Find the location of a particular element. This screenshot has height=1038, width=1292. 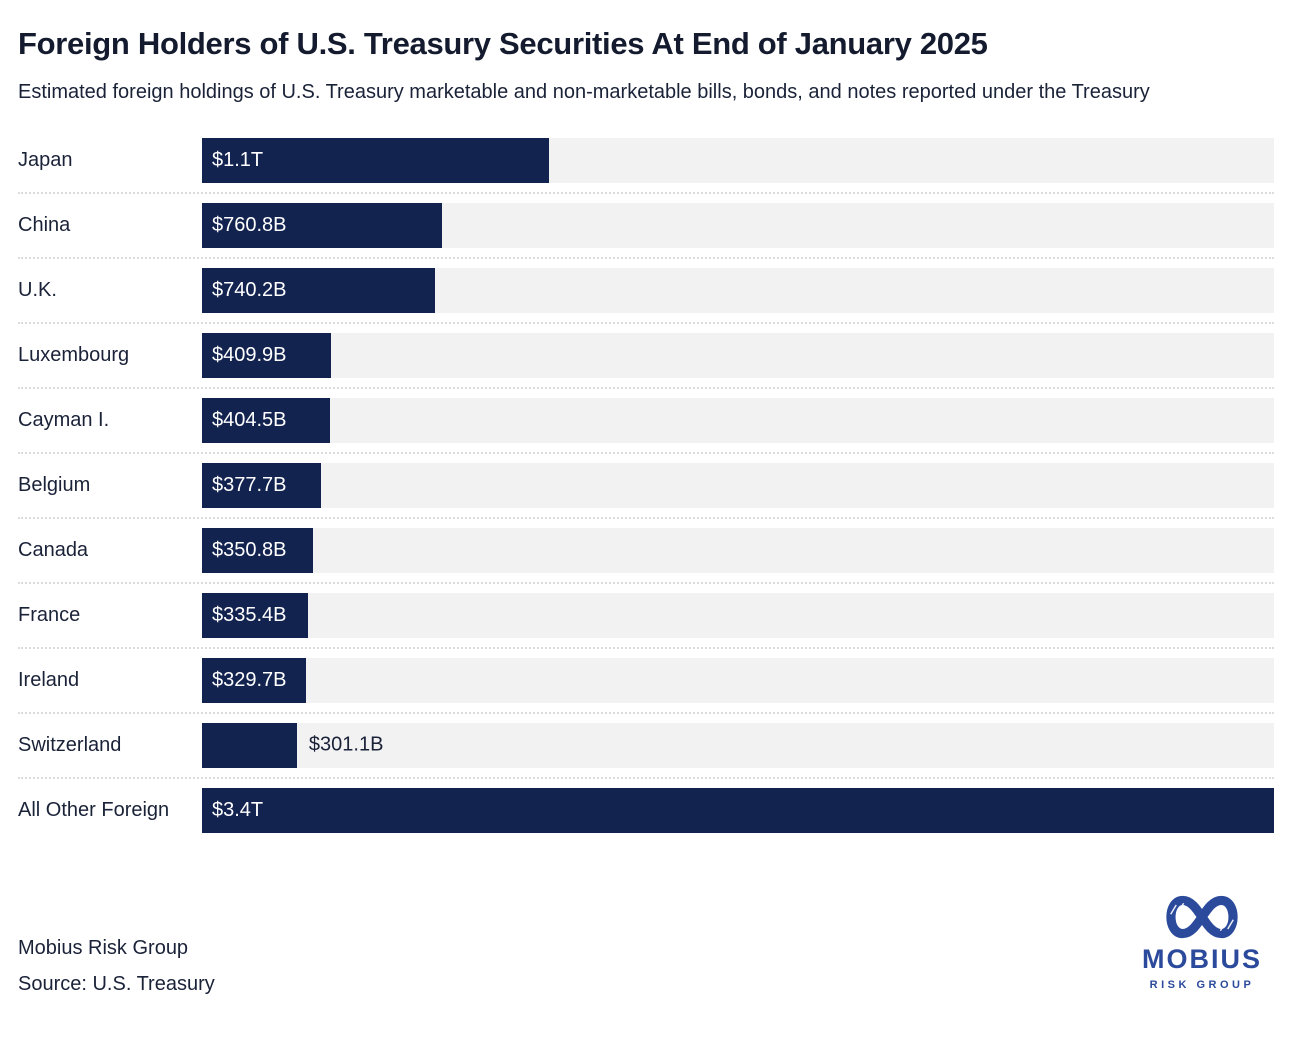

bar: $335.4B is located at coordinates (255, 615).